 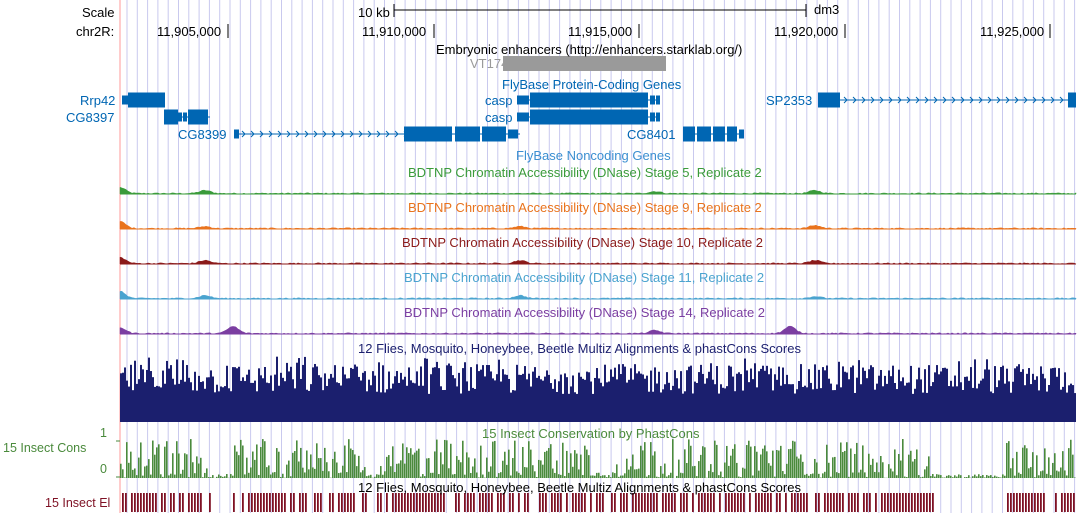 What do you see at coordinates (651, 134) in the screenshot?
I see `gene-label-cg8401: CG8401` at bounding box center [651, 134].